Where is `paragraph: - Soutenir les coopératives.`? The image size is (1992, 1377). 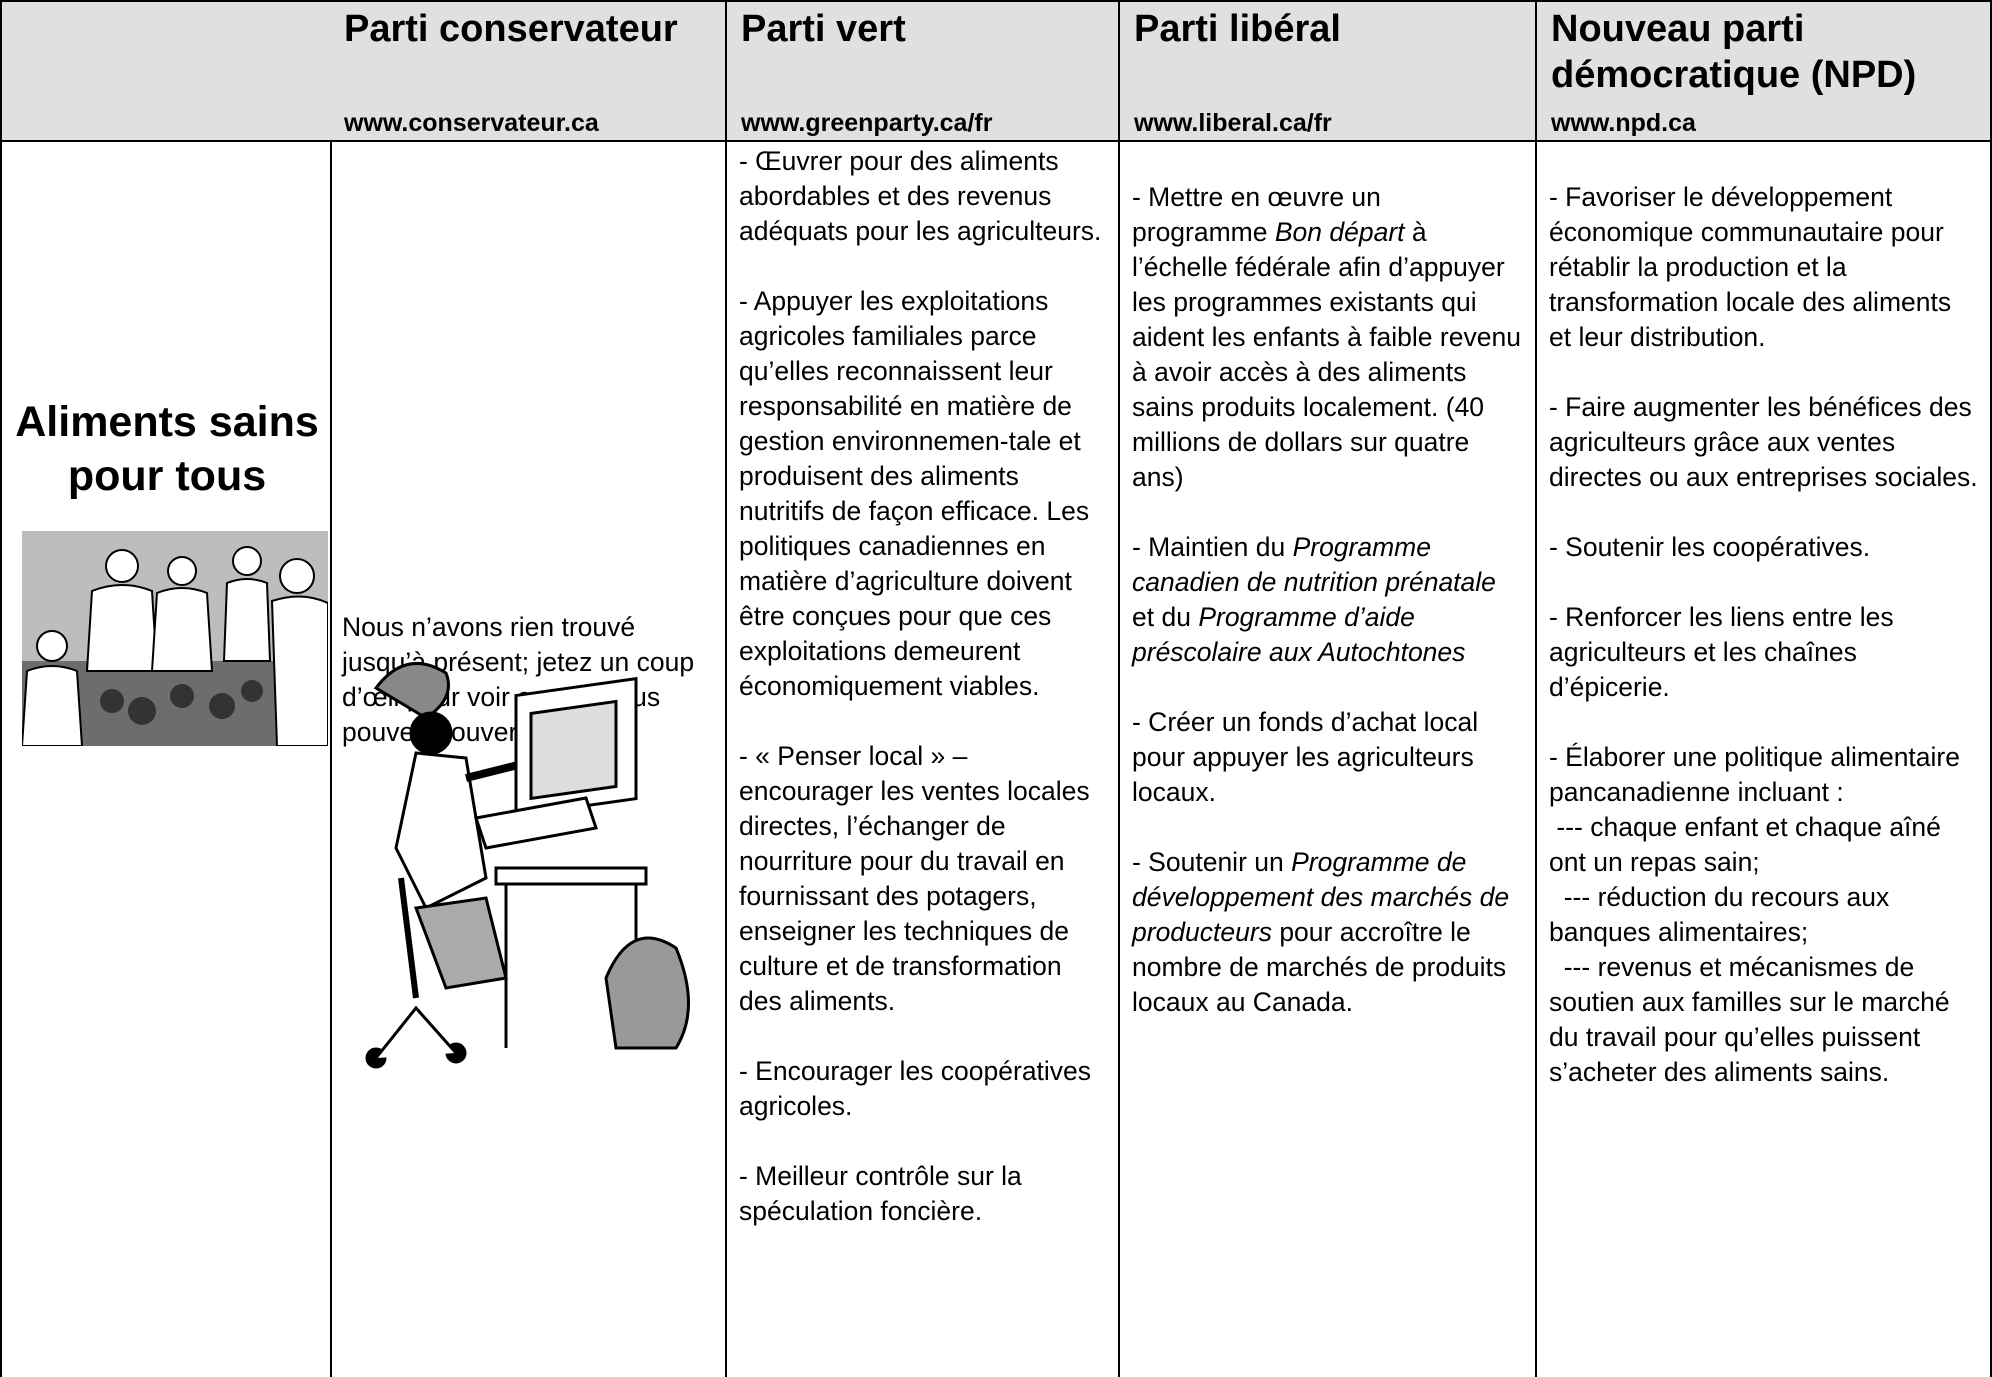
paragraph: - Soutenir les coopératives. is located at coordinates (1763, 547).